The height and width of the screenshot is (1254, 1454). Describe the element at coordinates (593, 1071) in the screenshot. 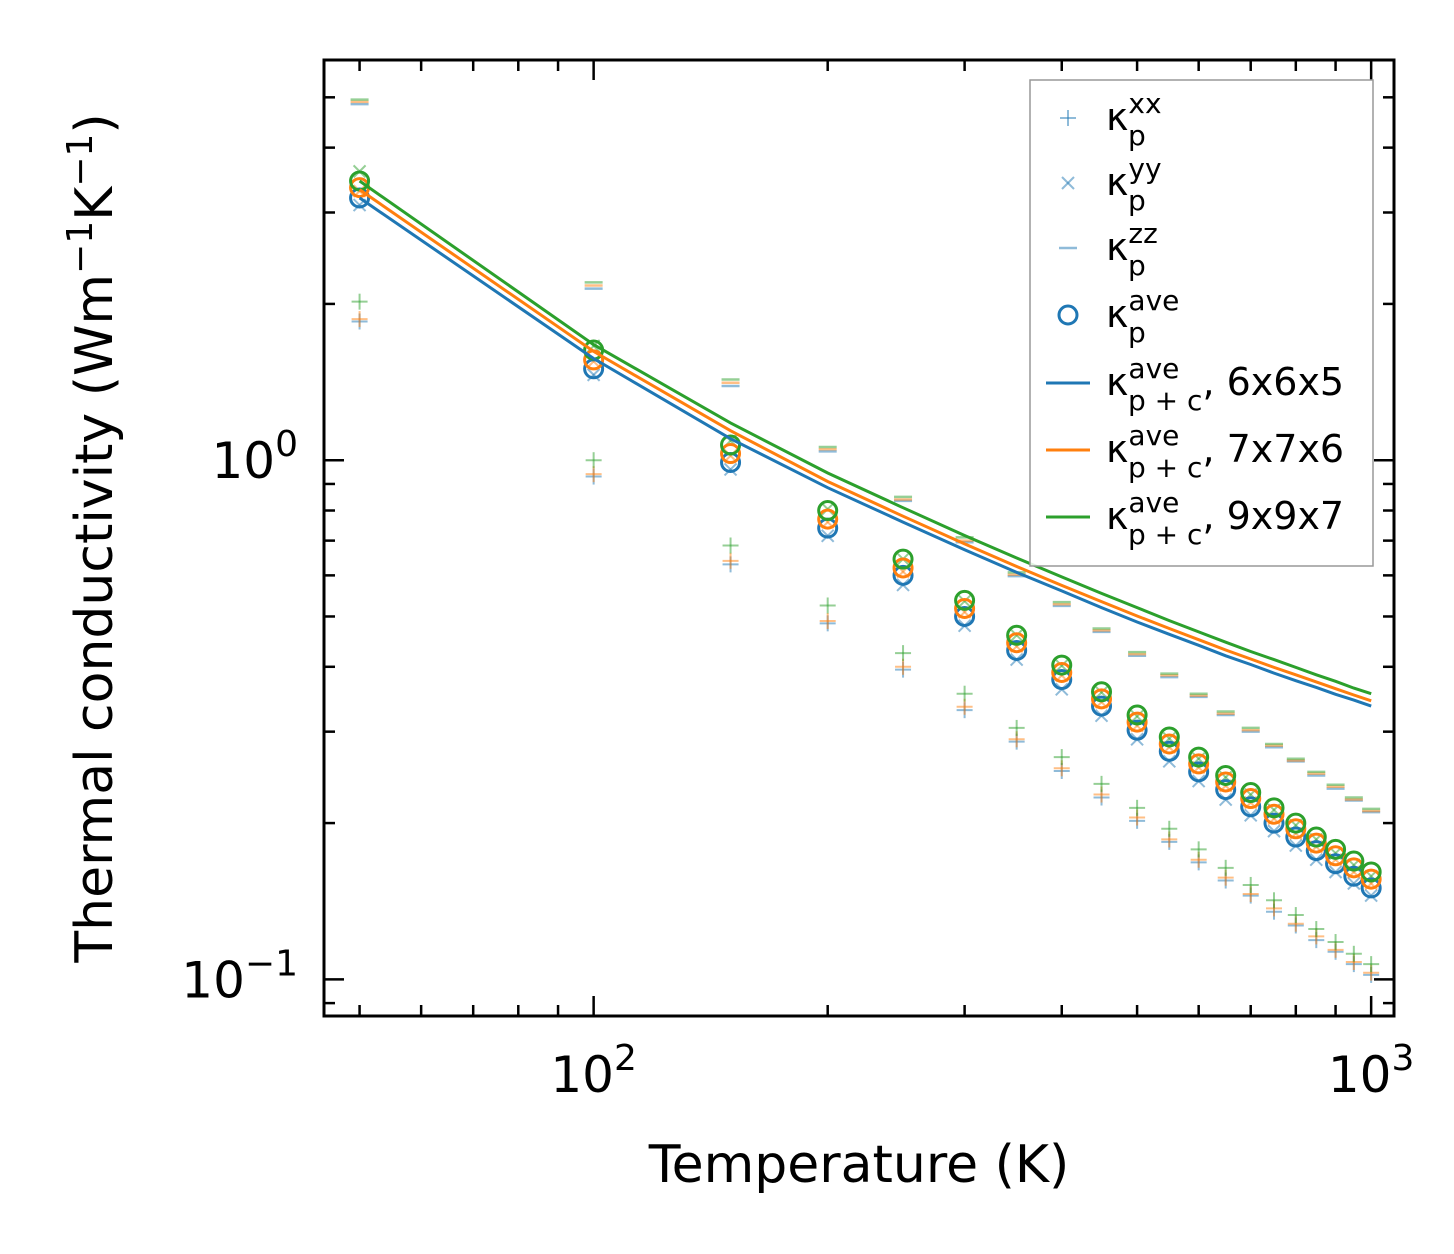

I see `x-tick-label: 10²` at that location.